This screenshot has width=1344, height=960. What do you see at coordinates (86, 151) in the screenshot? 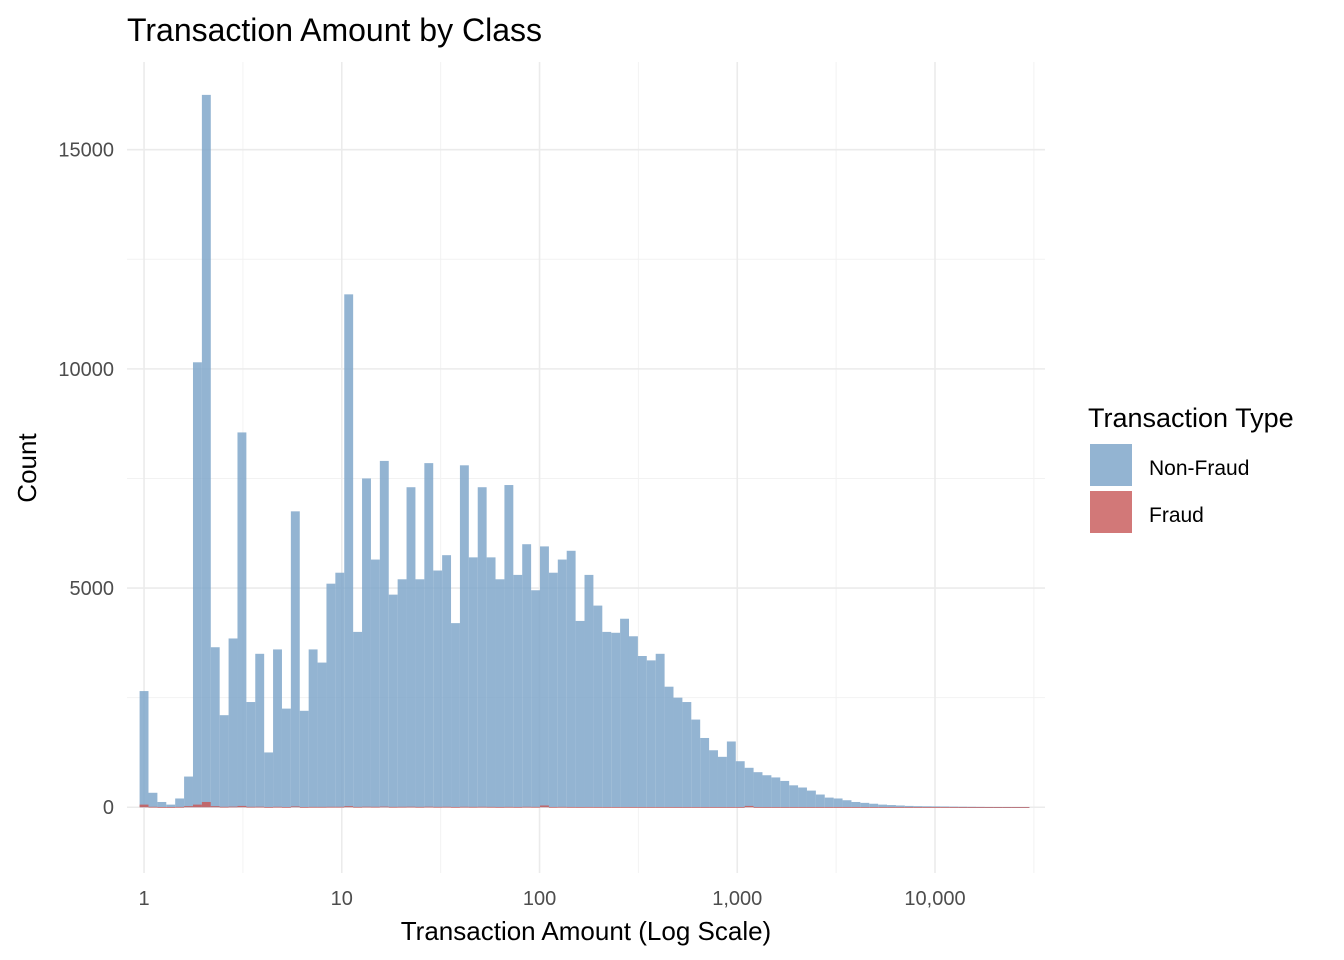
I see `y-tick-label: 15000` at bounding box center [86, 151].